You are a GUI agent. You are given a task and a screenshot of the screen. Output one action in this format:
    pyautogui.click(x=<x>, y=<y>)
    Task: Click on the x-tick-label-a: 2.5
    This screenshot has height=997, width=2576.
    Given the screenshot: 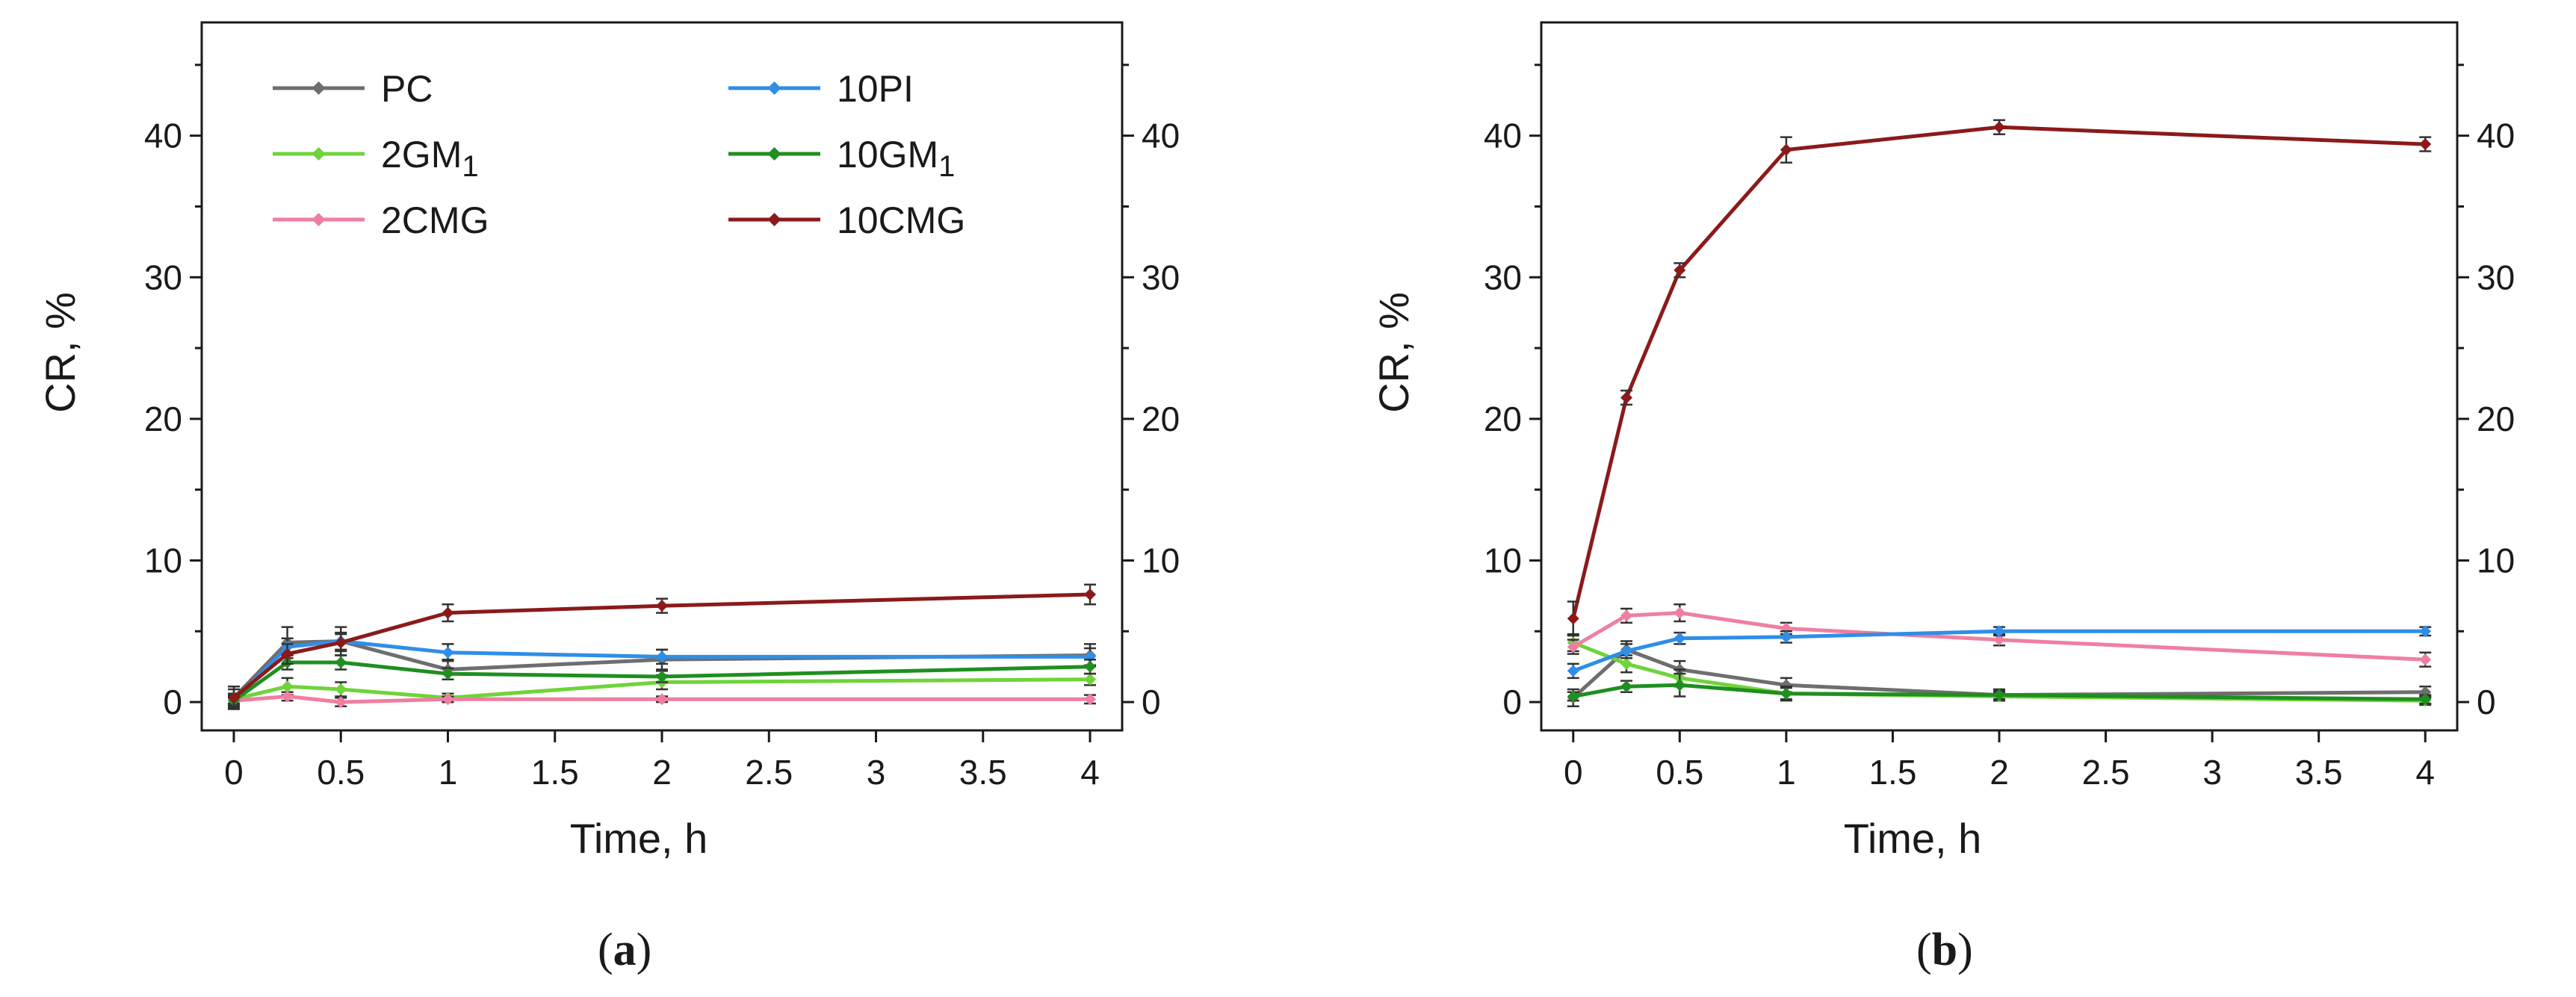 What is the action you would take?
    pyautogui.click(x=769, y=772)
    